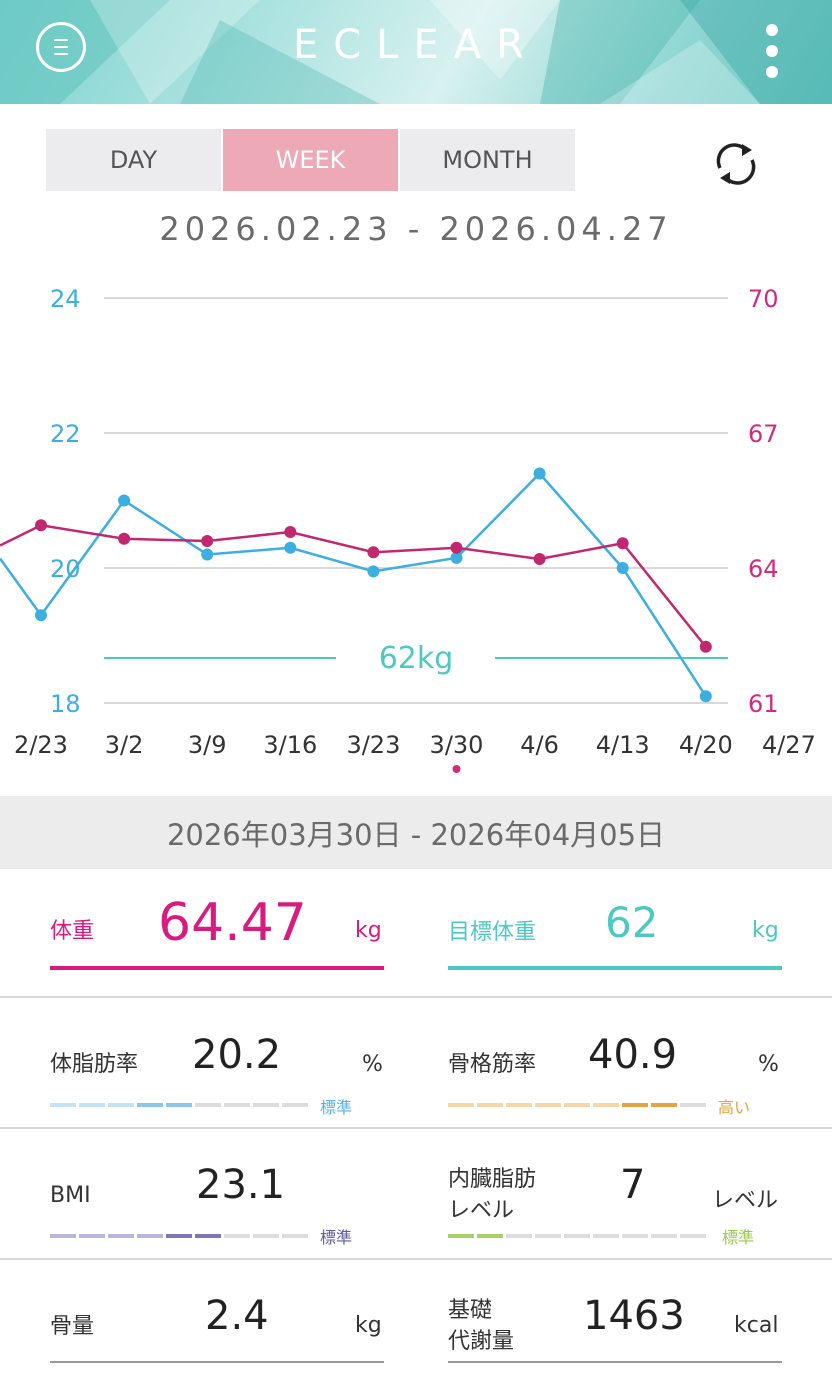  What do you see at coordinates (416, 658) in the screenshot?
I see `target-line-label: 62kg` at bounding box center [416, 658].